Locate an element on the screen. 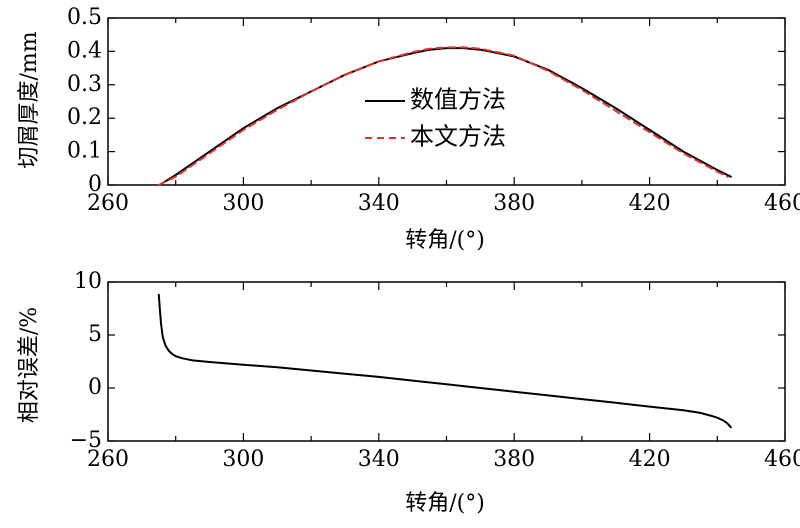 The width and height of the screenshot is (800, 528). bottom-y-axis-label: 相对误差/% is located at coordinates (29, 365).